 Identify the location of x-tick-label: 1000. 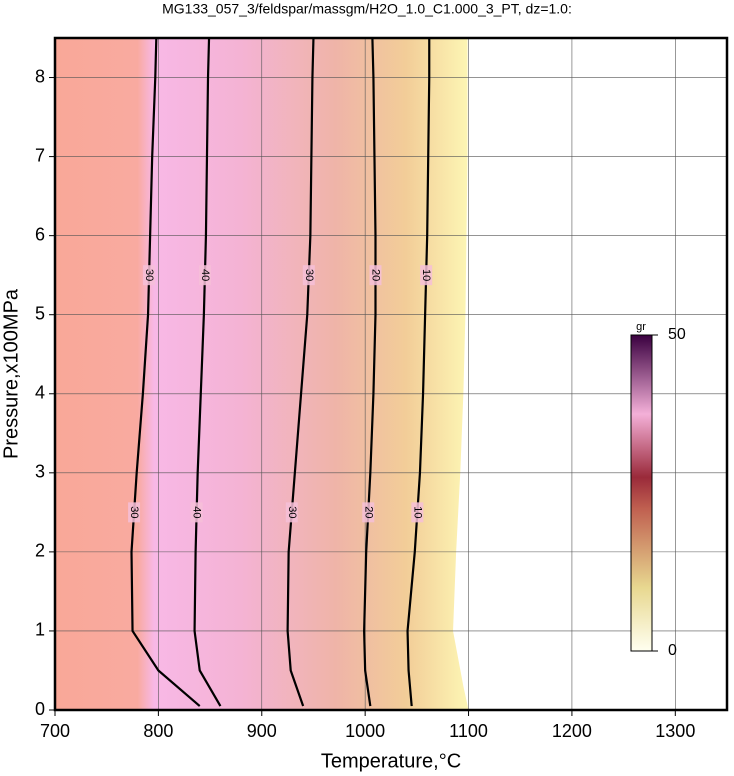
(365, 731).